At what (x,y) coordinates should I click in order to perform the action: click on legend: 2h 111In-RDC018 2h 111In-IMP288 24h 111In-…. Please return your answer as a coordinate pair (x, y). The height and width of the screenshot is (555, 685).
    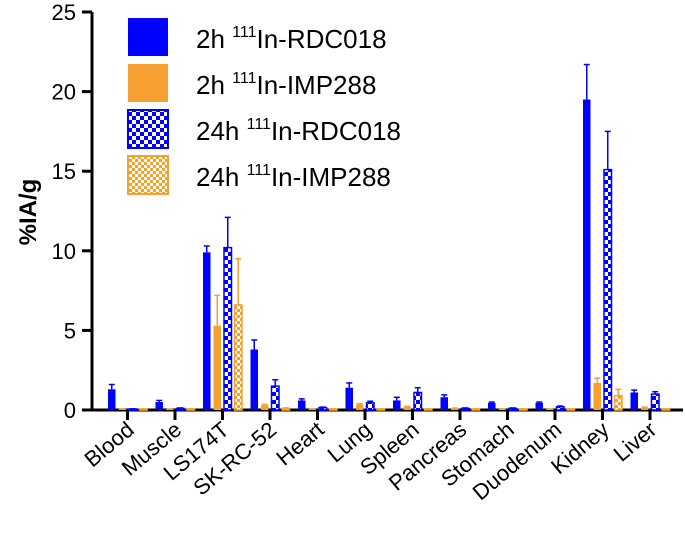
    Looking at the image, I should click on (264, 106).